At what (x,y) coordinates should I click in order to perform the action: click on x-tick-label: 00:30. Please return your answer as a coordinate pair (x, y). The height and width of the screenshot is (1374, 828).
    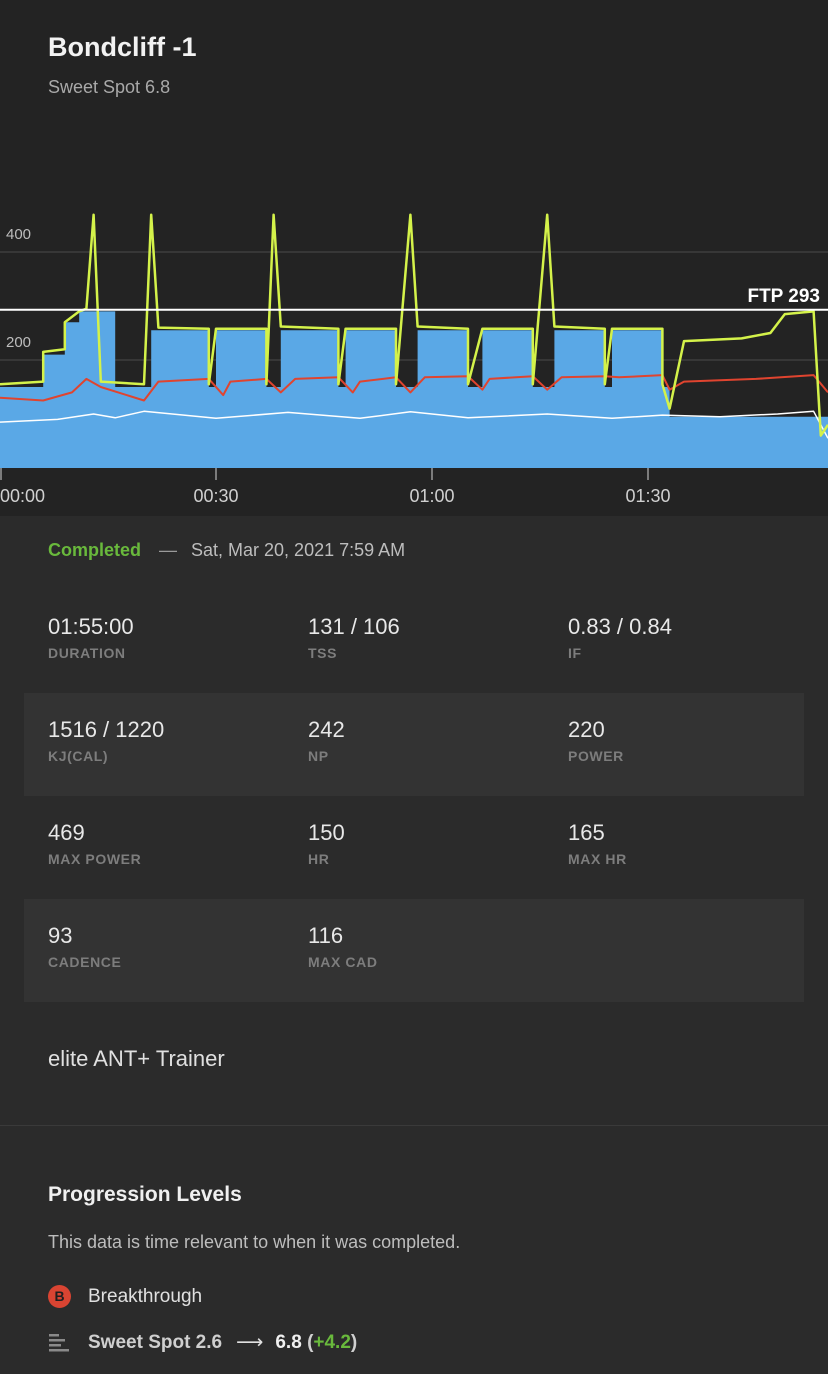
    Looking at the image, I should click on (215, 496).